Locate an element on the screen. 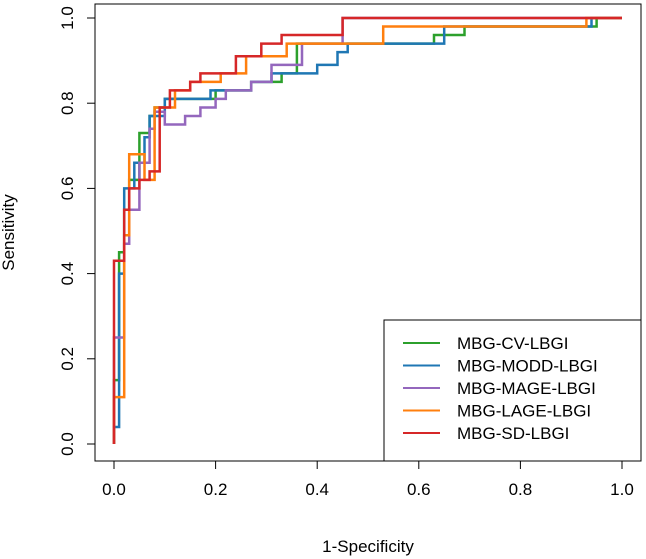 The height and width of the screenshot is (559, 646). y-tick-label: 1.0 is located at coordinates (67, 18).